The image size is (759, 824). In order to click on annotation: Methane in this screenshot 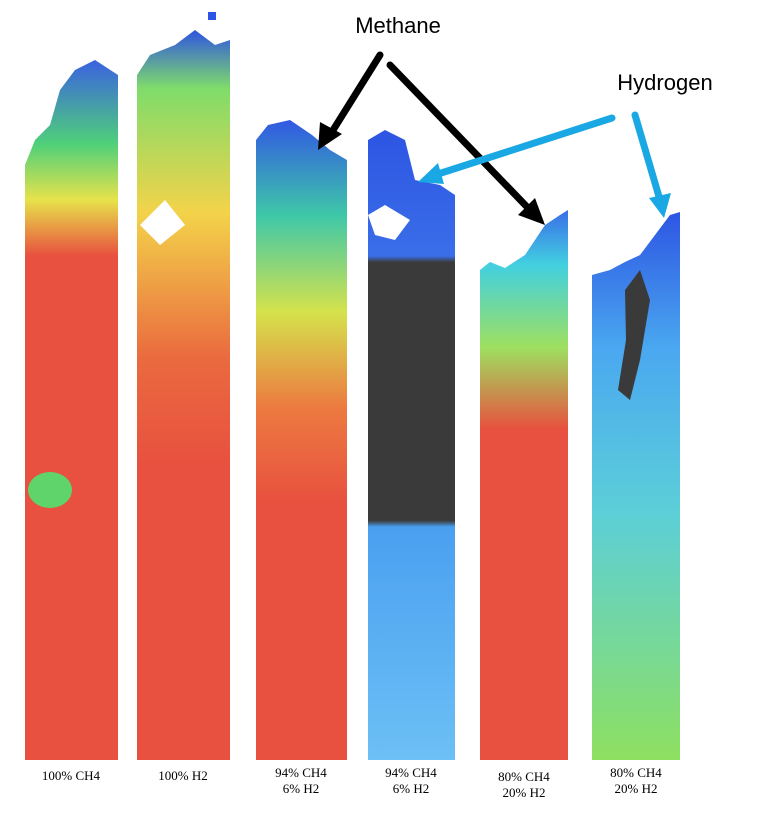, I will do `click(398, 25)`.